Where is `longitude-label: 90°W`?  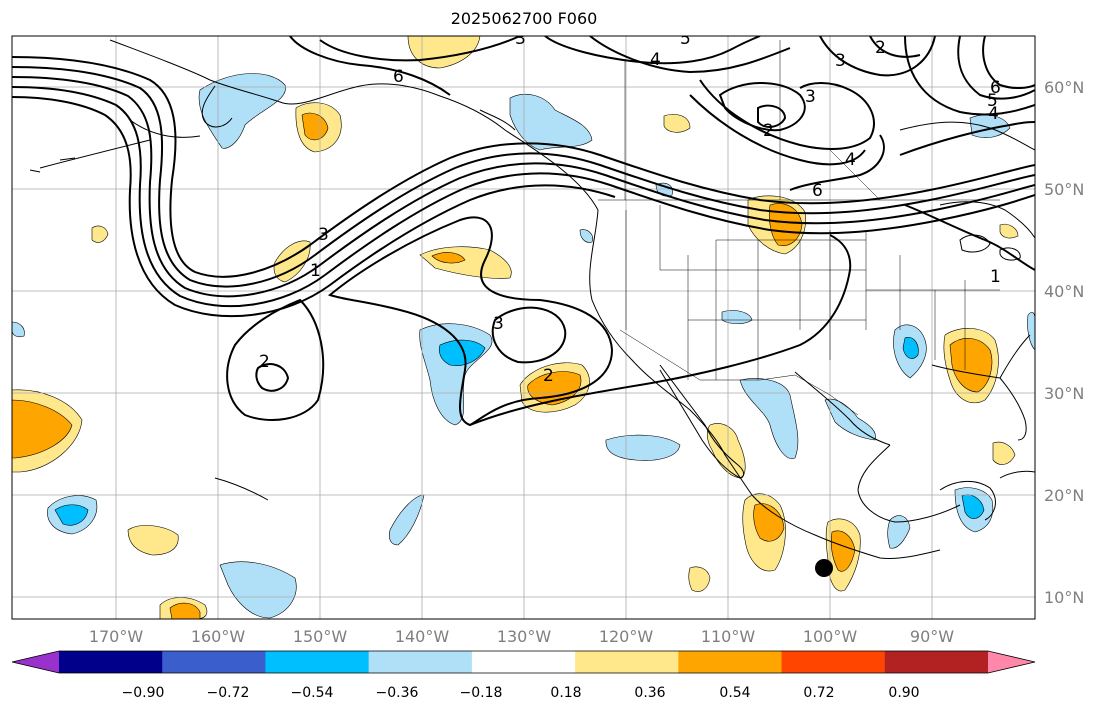 longitude-label: 90°W is located at coordinates (932, 636).